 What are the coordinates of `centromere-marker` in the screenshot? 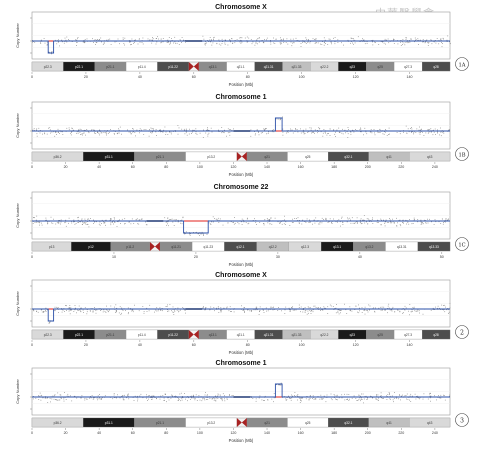 It's located at (239, 422).